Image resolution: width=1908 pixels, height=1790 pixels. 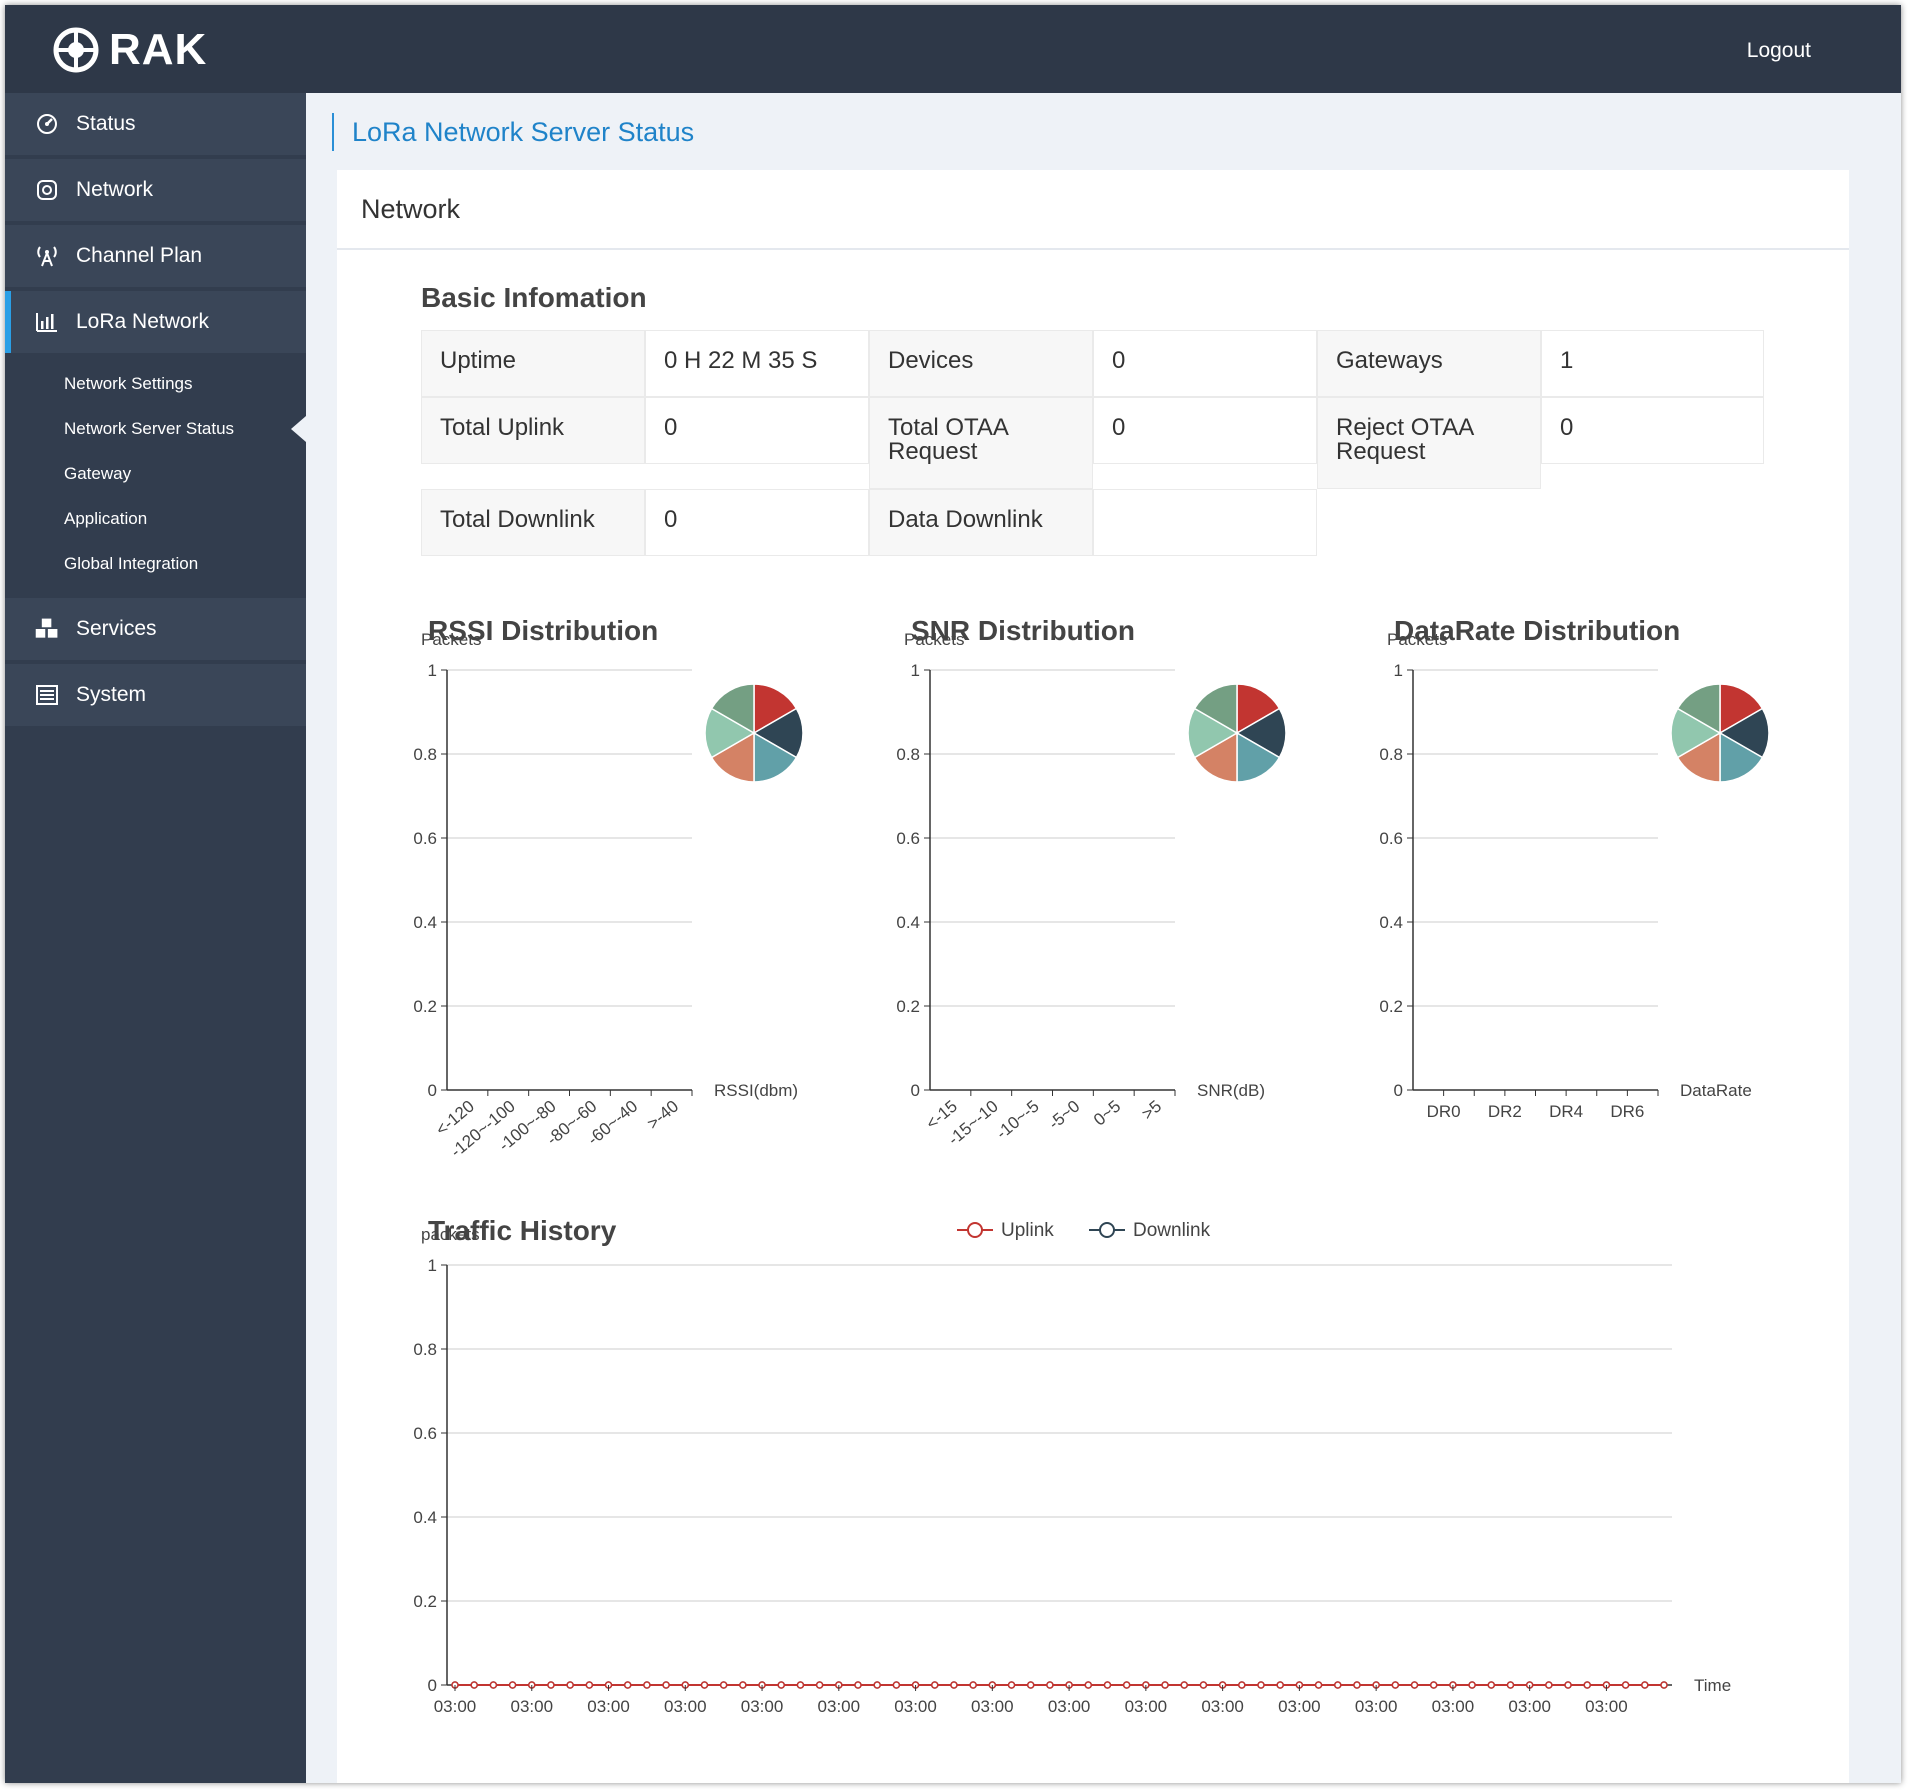 What do you see at coordinates (1778, 50) in the screenshot?
I see `logout-link: Logout` at bounding box center [1778, 50].